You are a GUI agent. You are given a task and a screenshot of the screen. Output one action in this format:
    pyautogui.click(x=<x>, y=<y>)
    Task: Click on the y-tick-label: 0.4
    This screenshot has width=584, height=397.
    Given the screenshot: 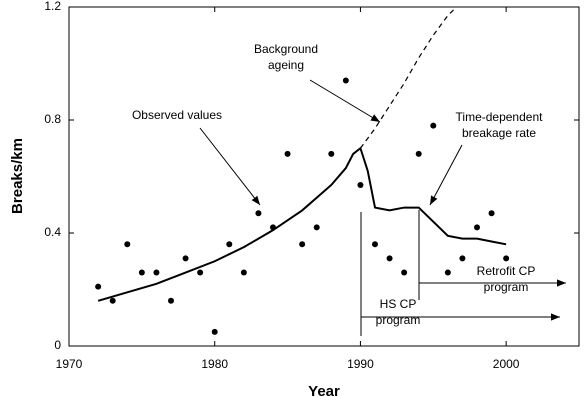 What is the action you would take?
    pyautogui.click(x=52, y=232)
    